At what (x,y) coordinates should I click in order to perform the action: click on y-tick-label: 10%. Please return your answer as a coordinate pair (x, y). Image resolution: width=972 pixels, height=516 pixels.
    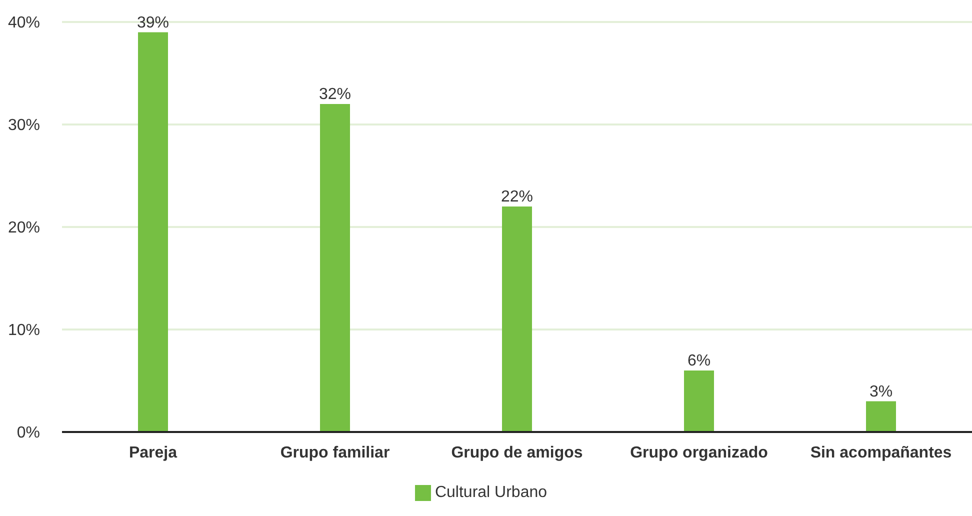
    Looking at the image, I should click on (24, 331).